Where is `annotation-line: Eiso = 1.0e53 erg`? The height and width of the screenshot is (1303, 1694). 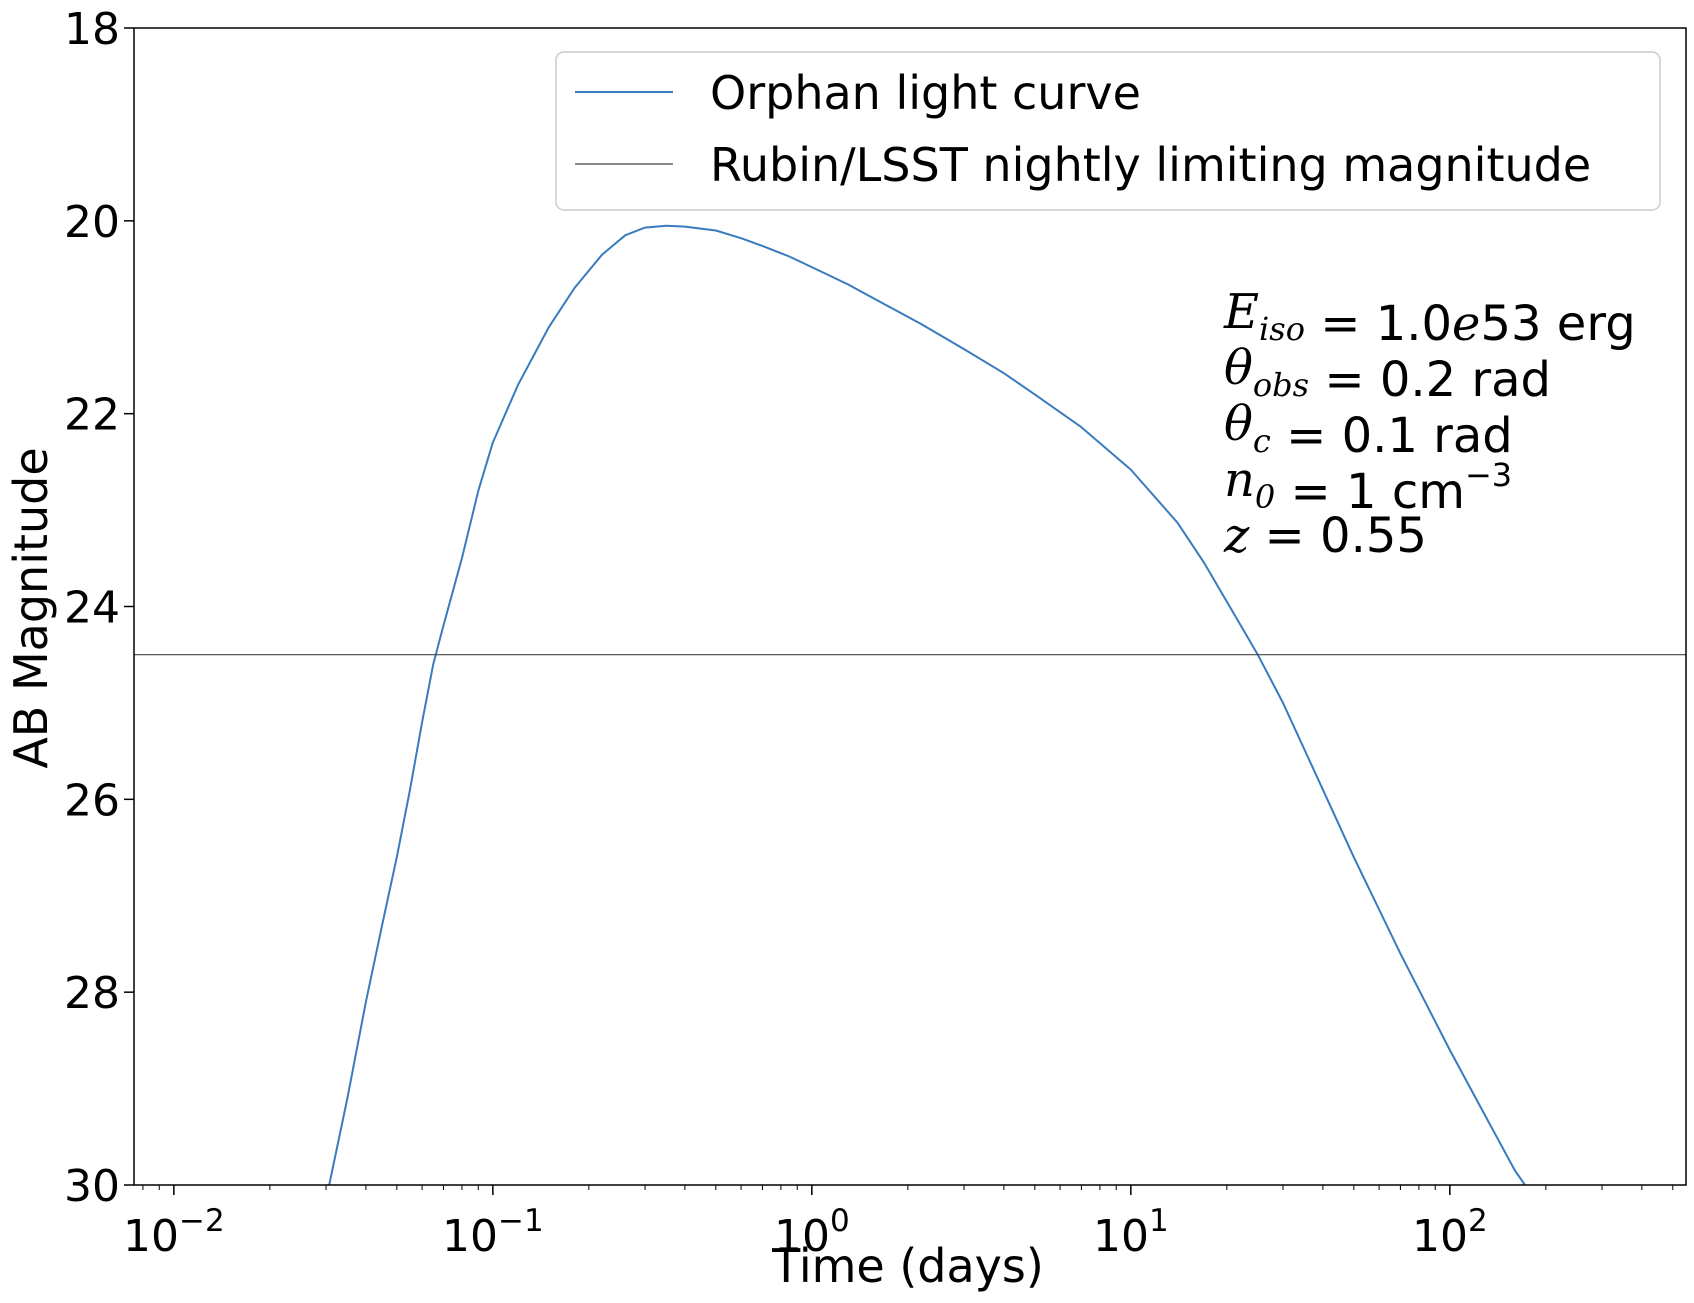 annotation-line: Eiso = 1.0e53 erg is located at coordinates (1429, 318).